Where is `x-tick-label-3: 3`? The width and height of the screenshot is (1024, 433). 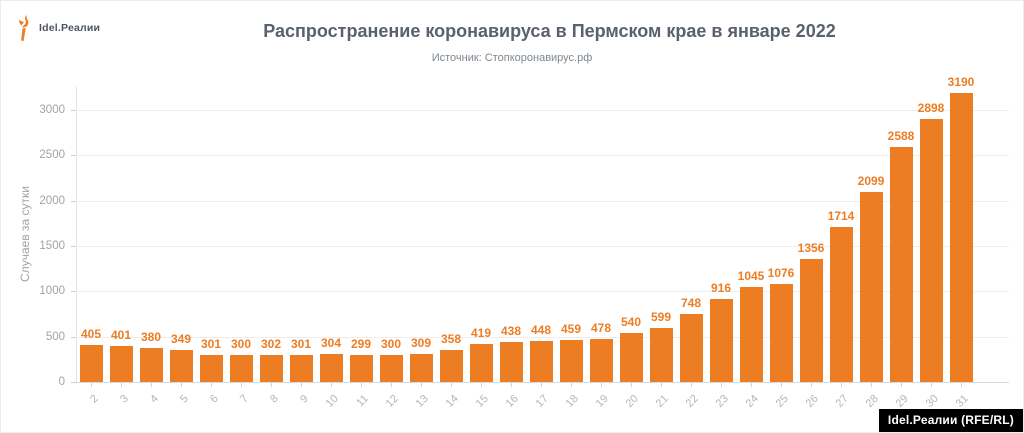 x-tick-label-3: 3 is located at coordinates (124, 399).